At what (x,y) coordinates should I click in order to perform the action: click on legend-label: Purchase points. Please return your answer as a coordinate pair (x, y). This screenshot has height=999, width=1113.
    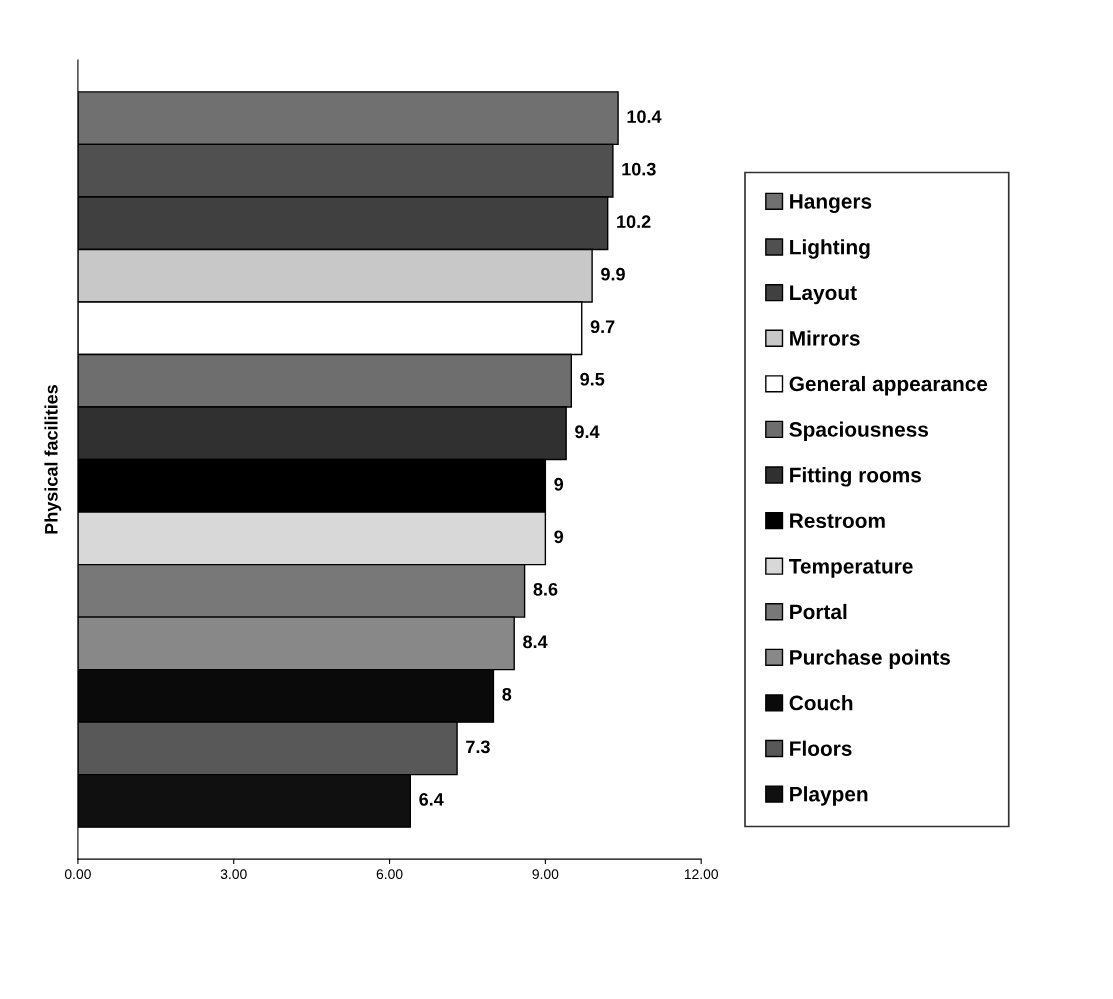
    Looking at the image, I should click on (870, 659).